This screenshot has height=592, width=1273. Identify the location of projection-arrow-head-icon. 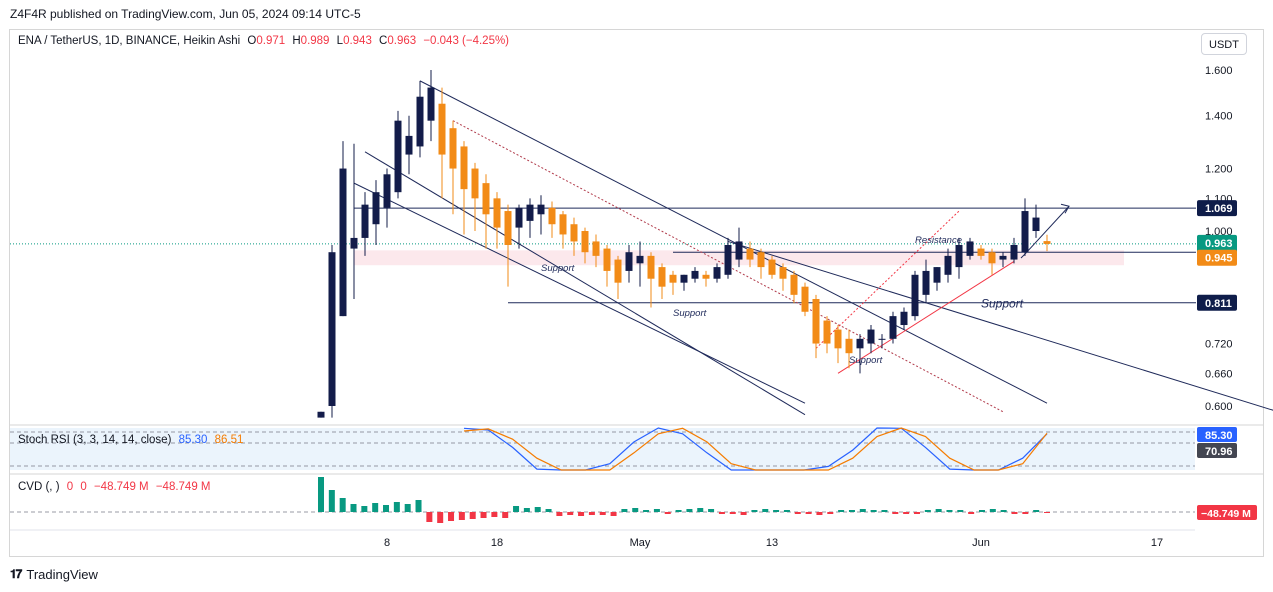
(1065, 208).